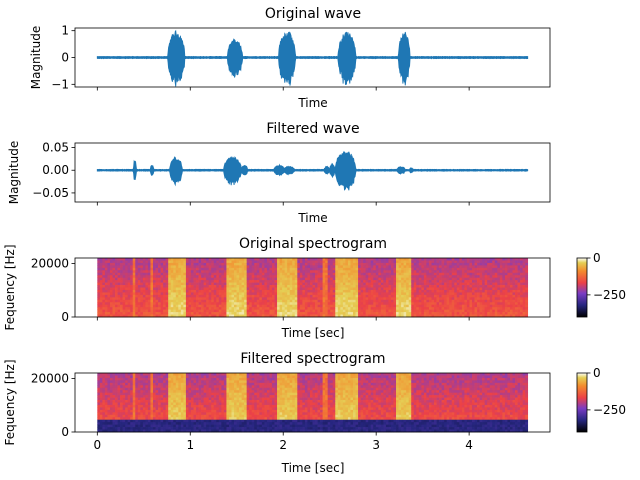  I want to click on original-spectrogram-ytick-label: 0, so click(65, 317).